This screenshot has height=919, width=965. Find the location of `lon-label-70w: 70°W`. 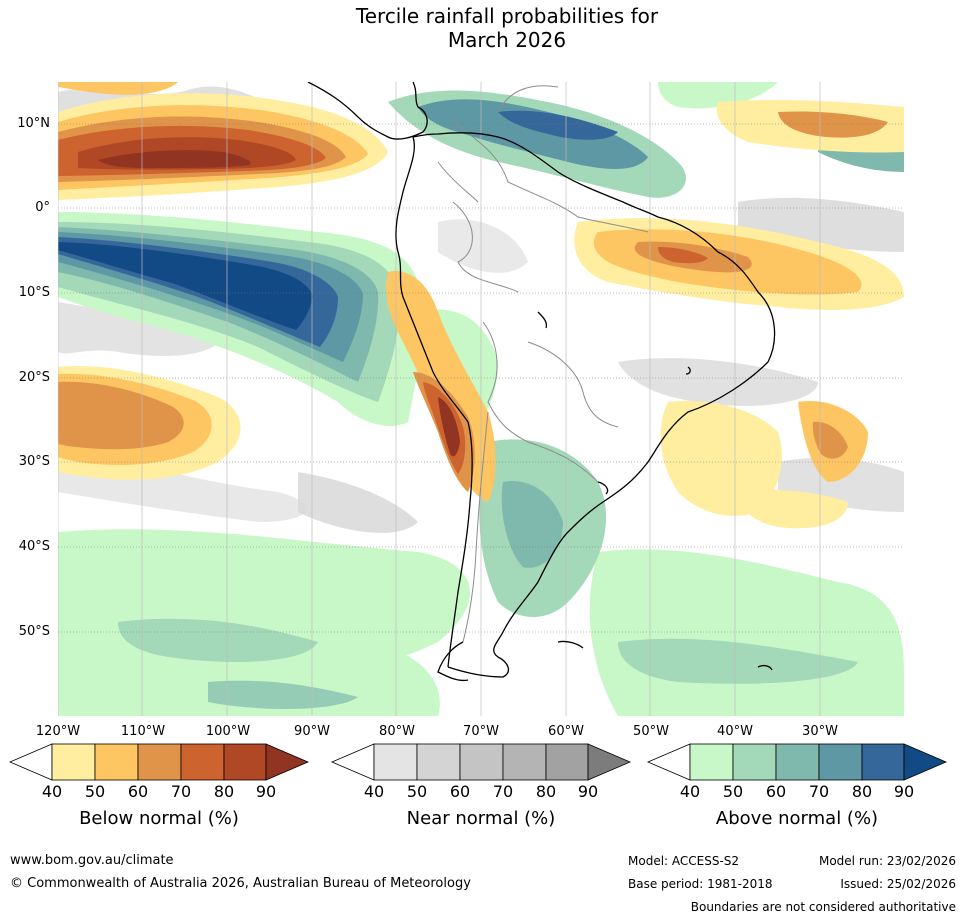

lon-label-70w: 70°W is located at coordinates (481, 731).